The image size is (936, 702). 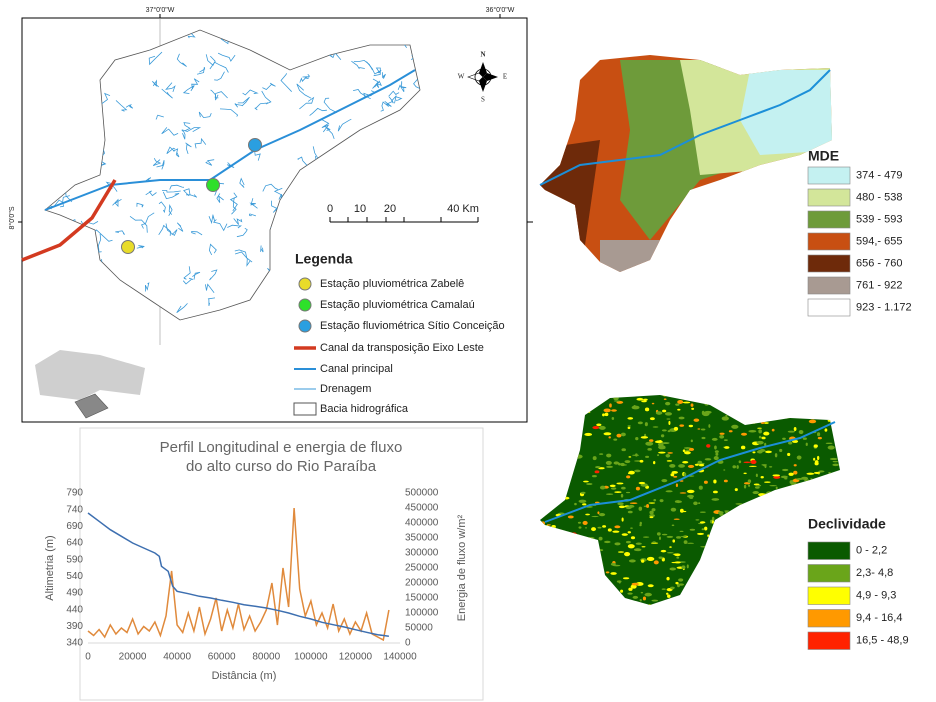 I want to click on legend-label: Estação pluviométrica Camalaú, so click(x=397, y=305).